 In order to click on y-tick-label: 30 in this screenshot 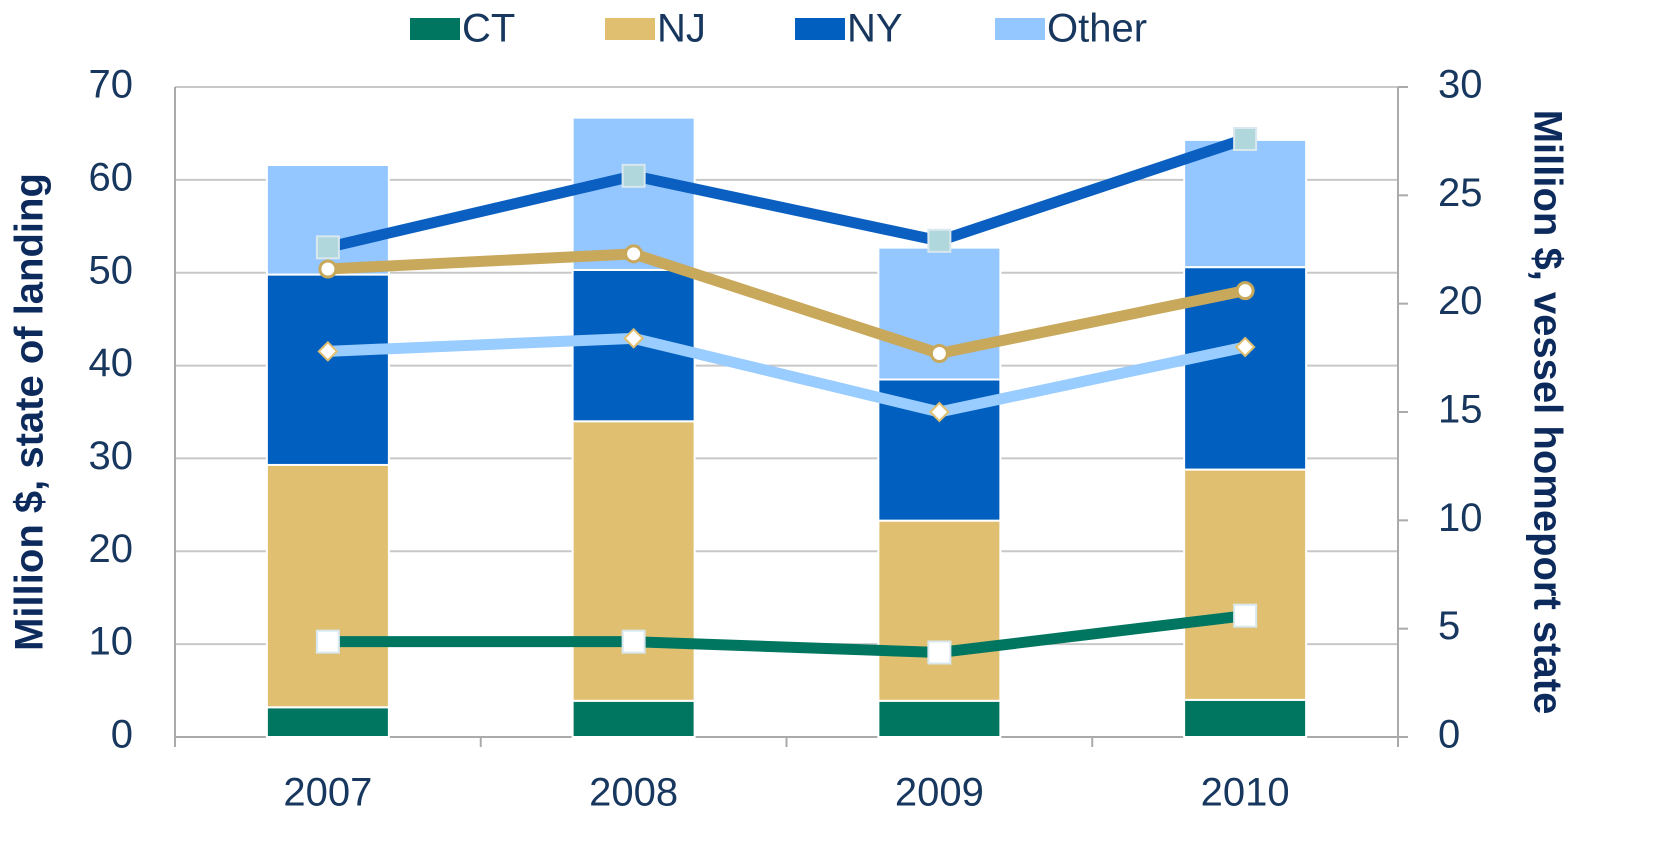, I will do `click(111, 456)`.